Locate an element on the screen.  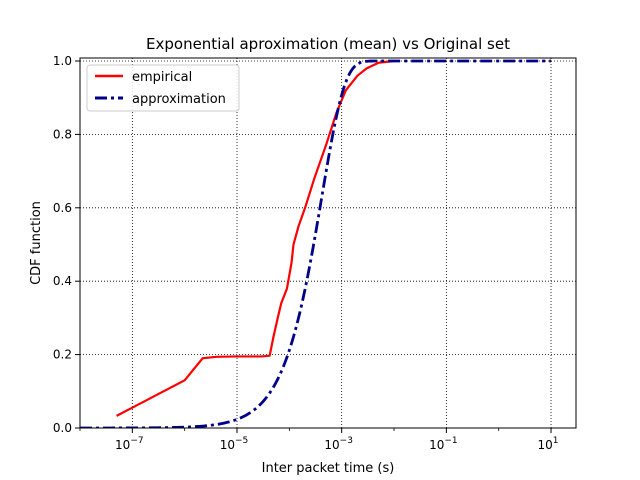
x-tick-label: 10⁻³ is located at coordinates (338, 444).